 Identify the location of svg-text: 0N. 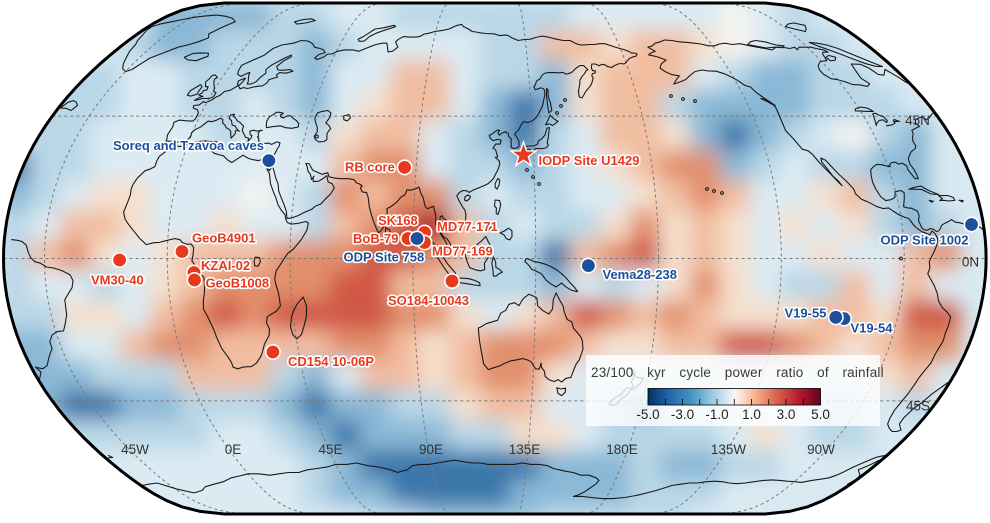
(970, 262).